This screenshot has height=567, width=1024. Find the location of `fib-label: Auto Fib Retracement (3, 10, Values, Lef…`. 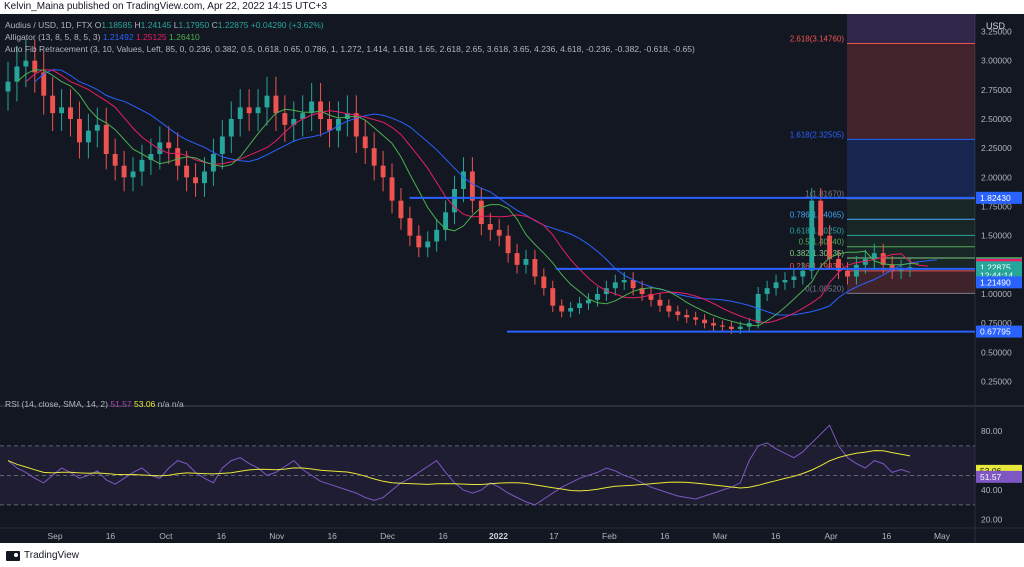

fib-label: Auto Fib Retracement (3, 10, Values, Lef… is located at coordinates (350, 49).